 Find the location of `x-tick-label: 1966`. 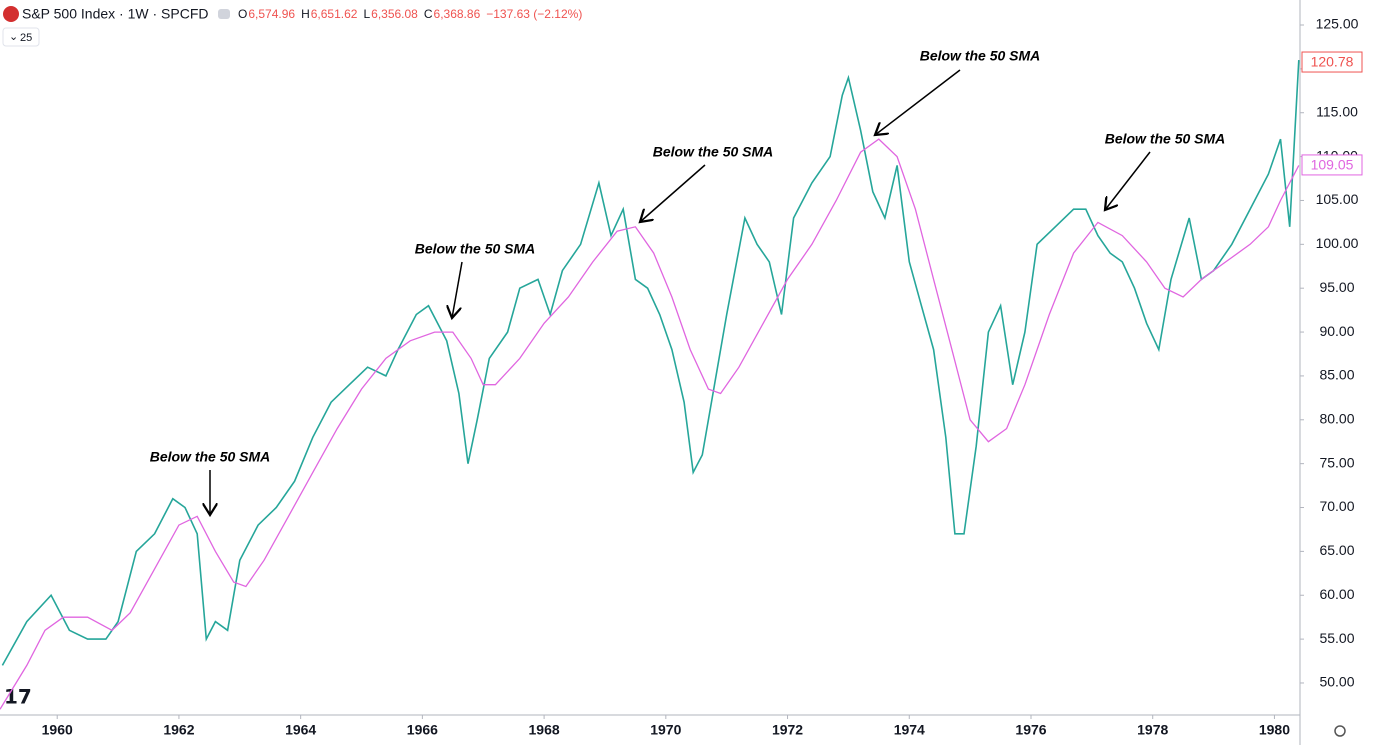

x-tick-label: 1966 is located at coordinates (422, 730).